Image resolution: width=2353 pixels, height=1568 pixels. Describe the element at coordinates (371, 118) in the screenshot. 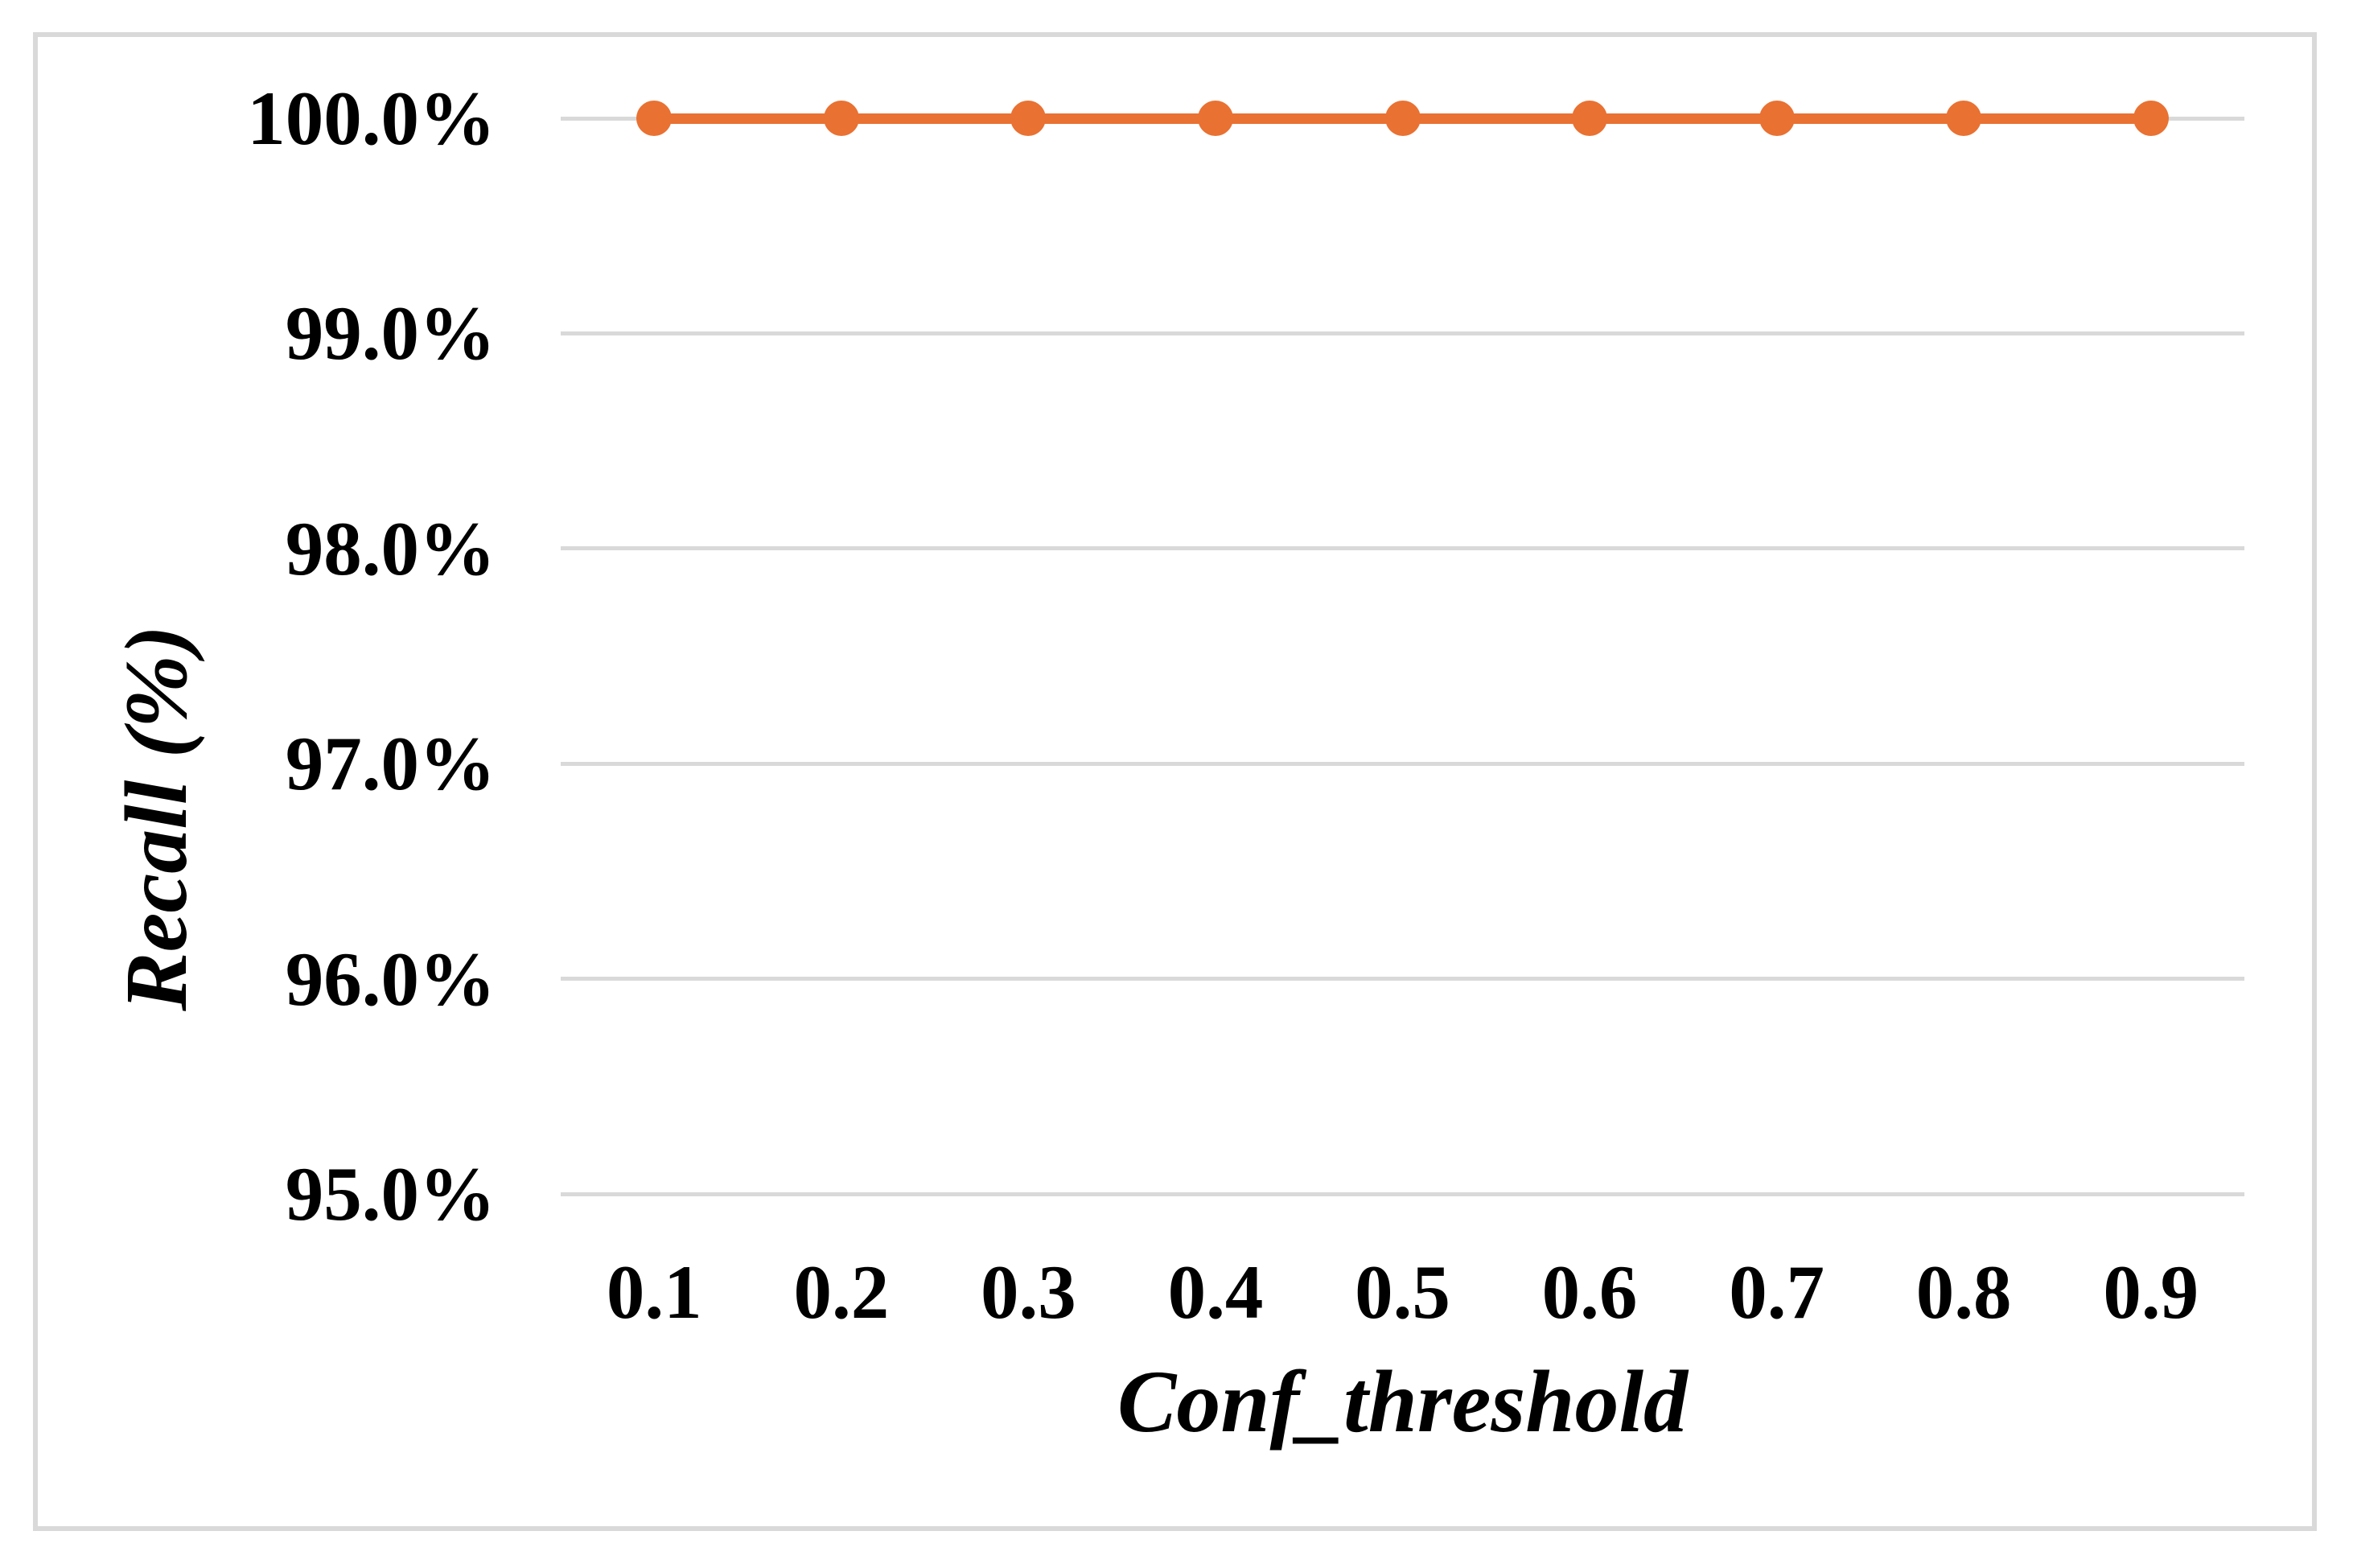

I see `y-tick-label: 100.0%` at that location.